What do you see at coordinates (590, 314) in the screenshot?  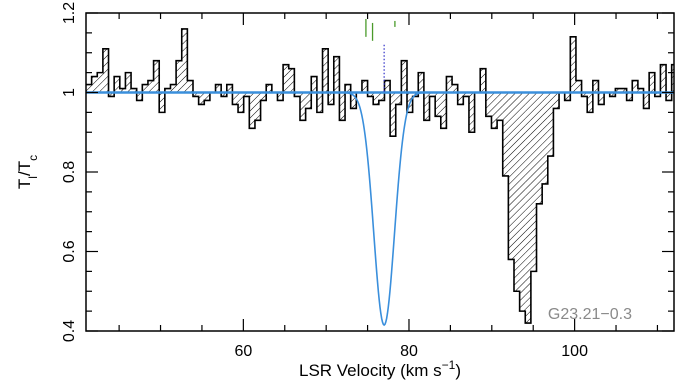 I see `source-label: G23.21−0.3` at bounding box center [590, 314].